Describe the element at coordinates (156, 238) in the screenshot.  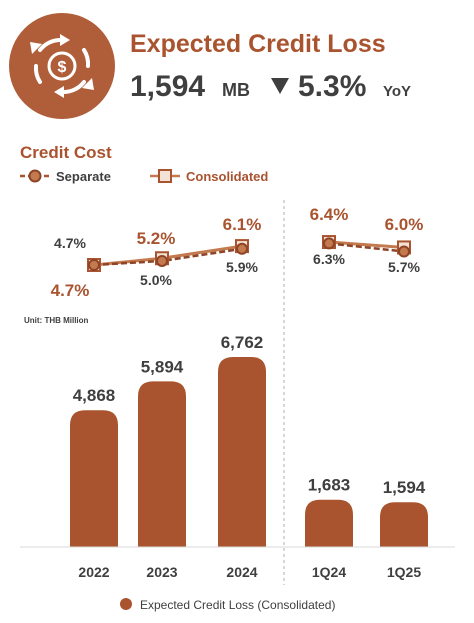
I see `consolidated-label-2023: 5.2%` at that location.